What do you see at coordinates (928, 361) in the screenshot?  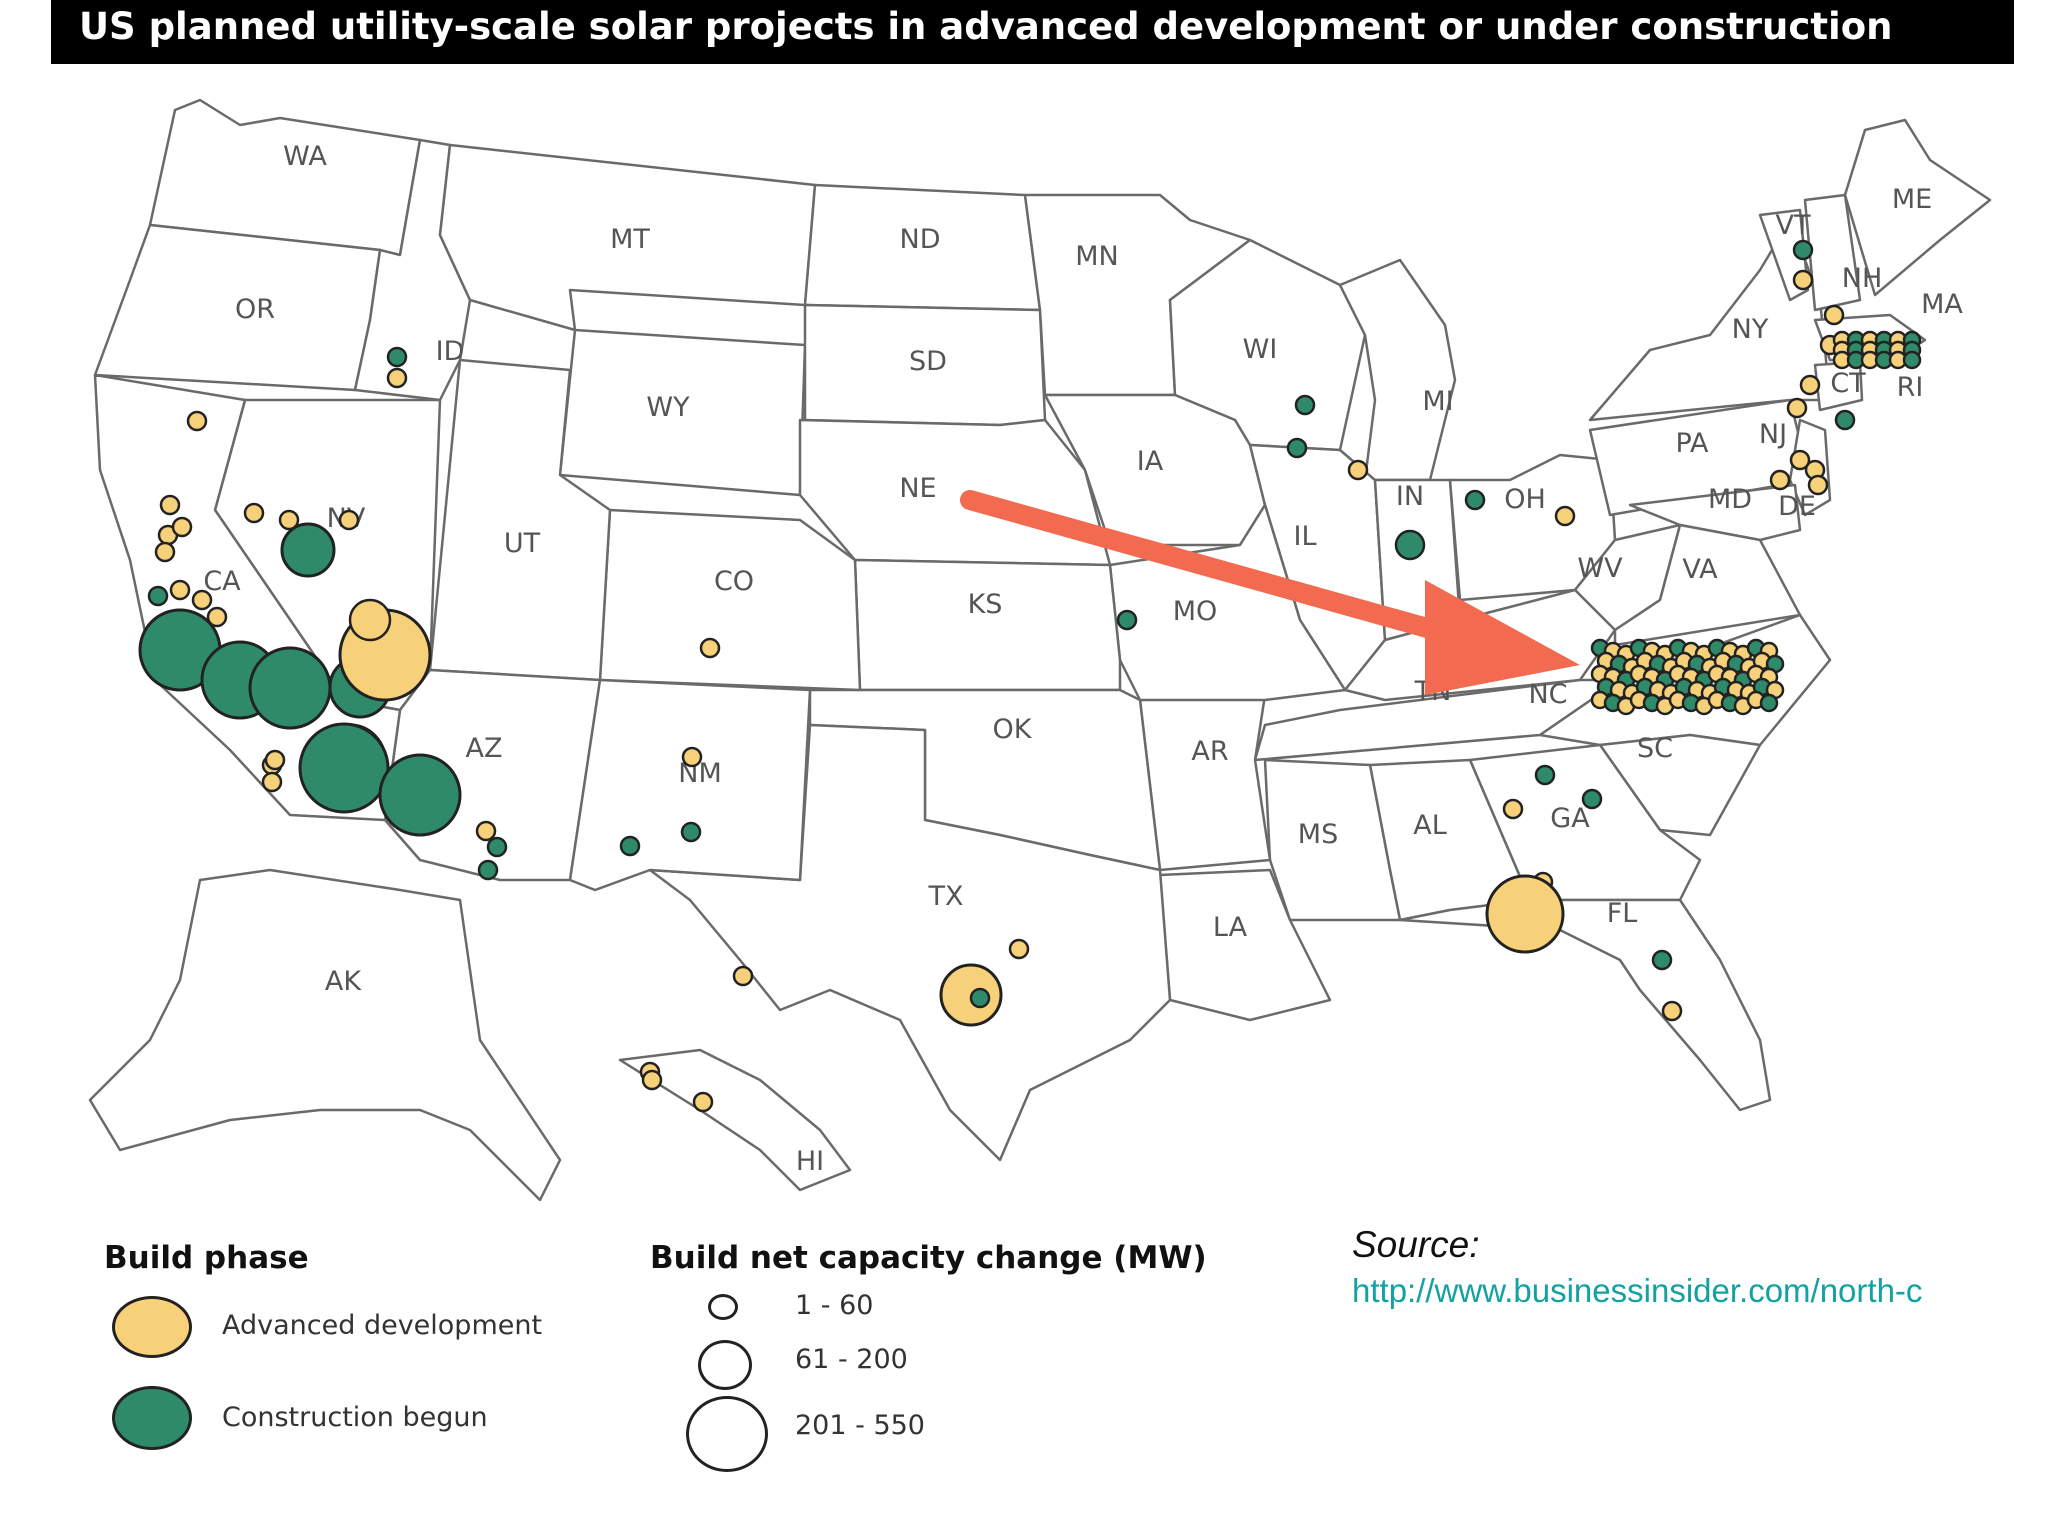 I see `state-label-sd: SD` at bounding box center [928, 361].